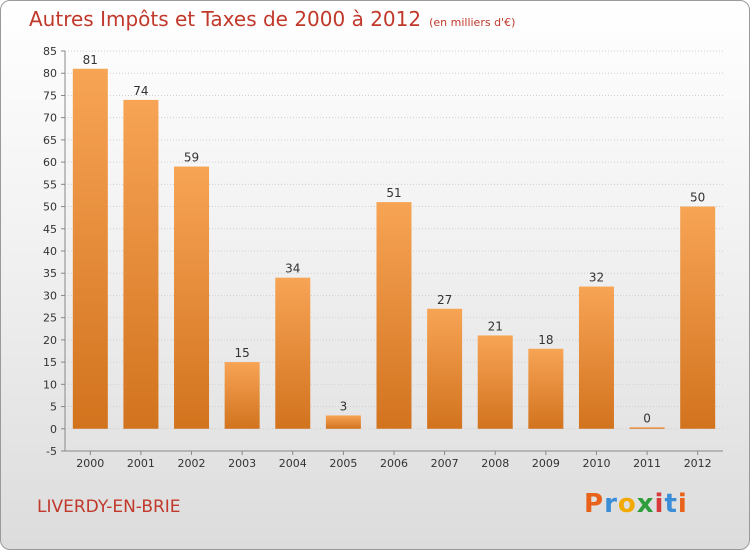 Image resolution: width=750 pixels, height=550 pixels. What do you see at coordinates (53, 429) in the screenshot?
I see `y-tick-label: 0` at bounding box center [53, 429].